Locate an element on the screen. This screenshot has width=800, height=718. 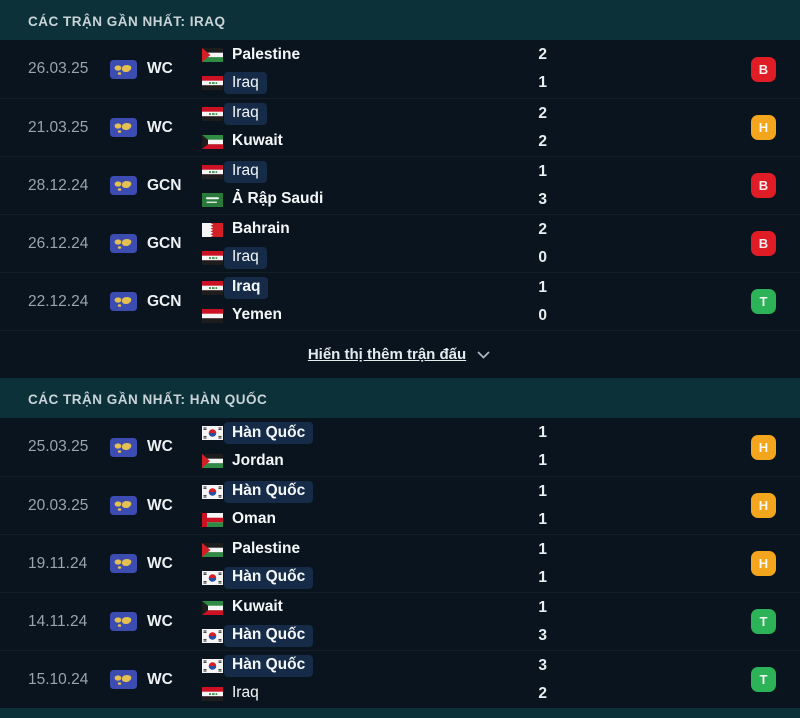
match-row: 20.03.25 WC Hàn Quốc 1 Oman 1 H is located at coordinates (400, 505).